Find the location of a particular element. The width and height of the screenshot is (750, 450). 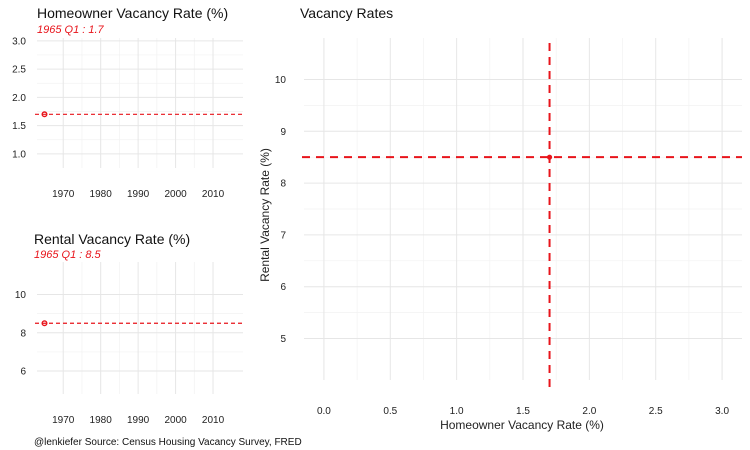

homeowner-x-tick-label: 2010 is located at coordinates (213, 194).